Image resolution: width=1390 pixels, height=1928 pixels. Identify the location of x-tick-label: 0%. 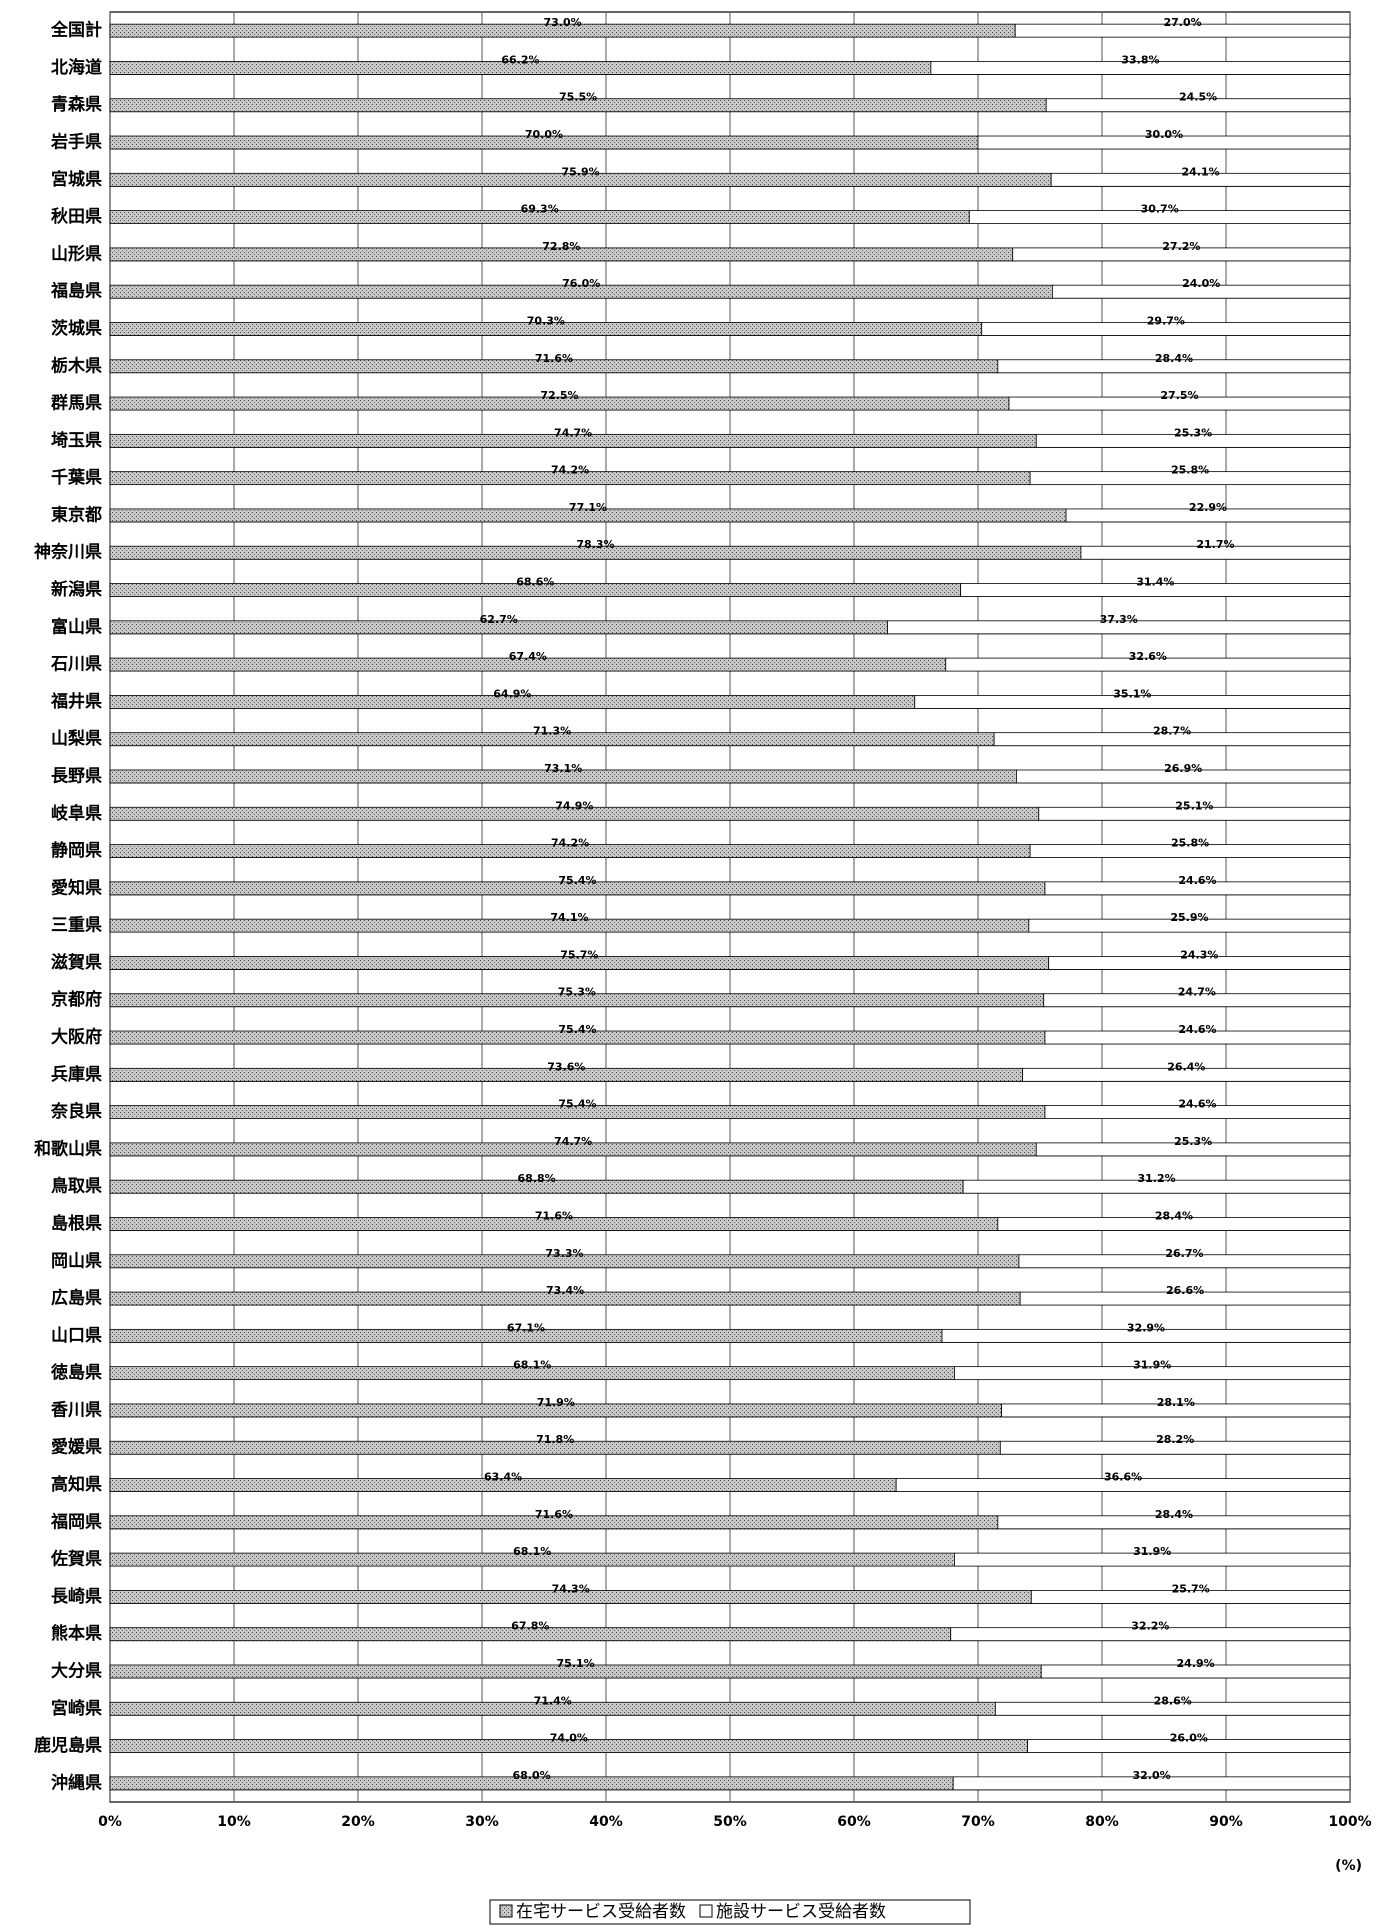
(110, 1822).